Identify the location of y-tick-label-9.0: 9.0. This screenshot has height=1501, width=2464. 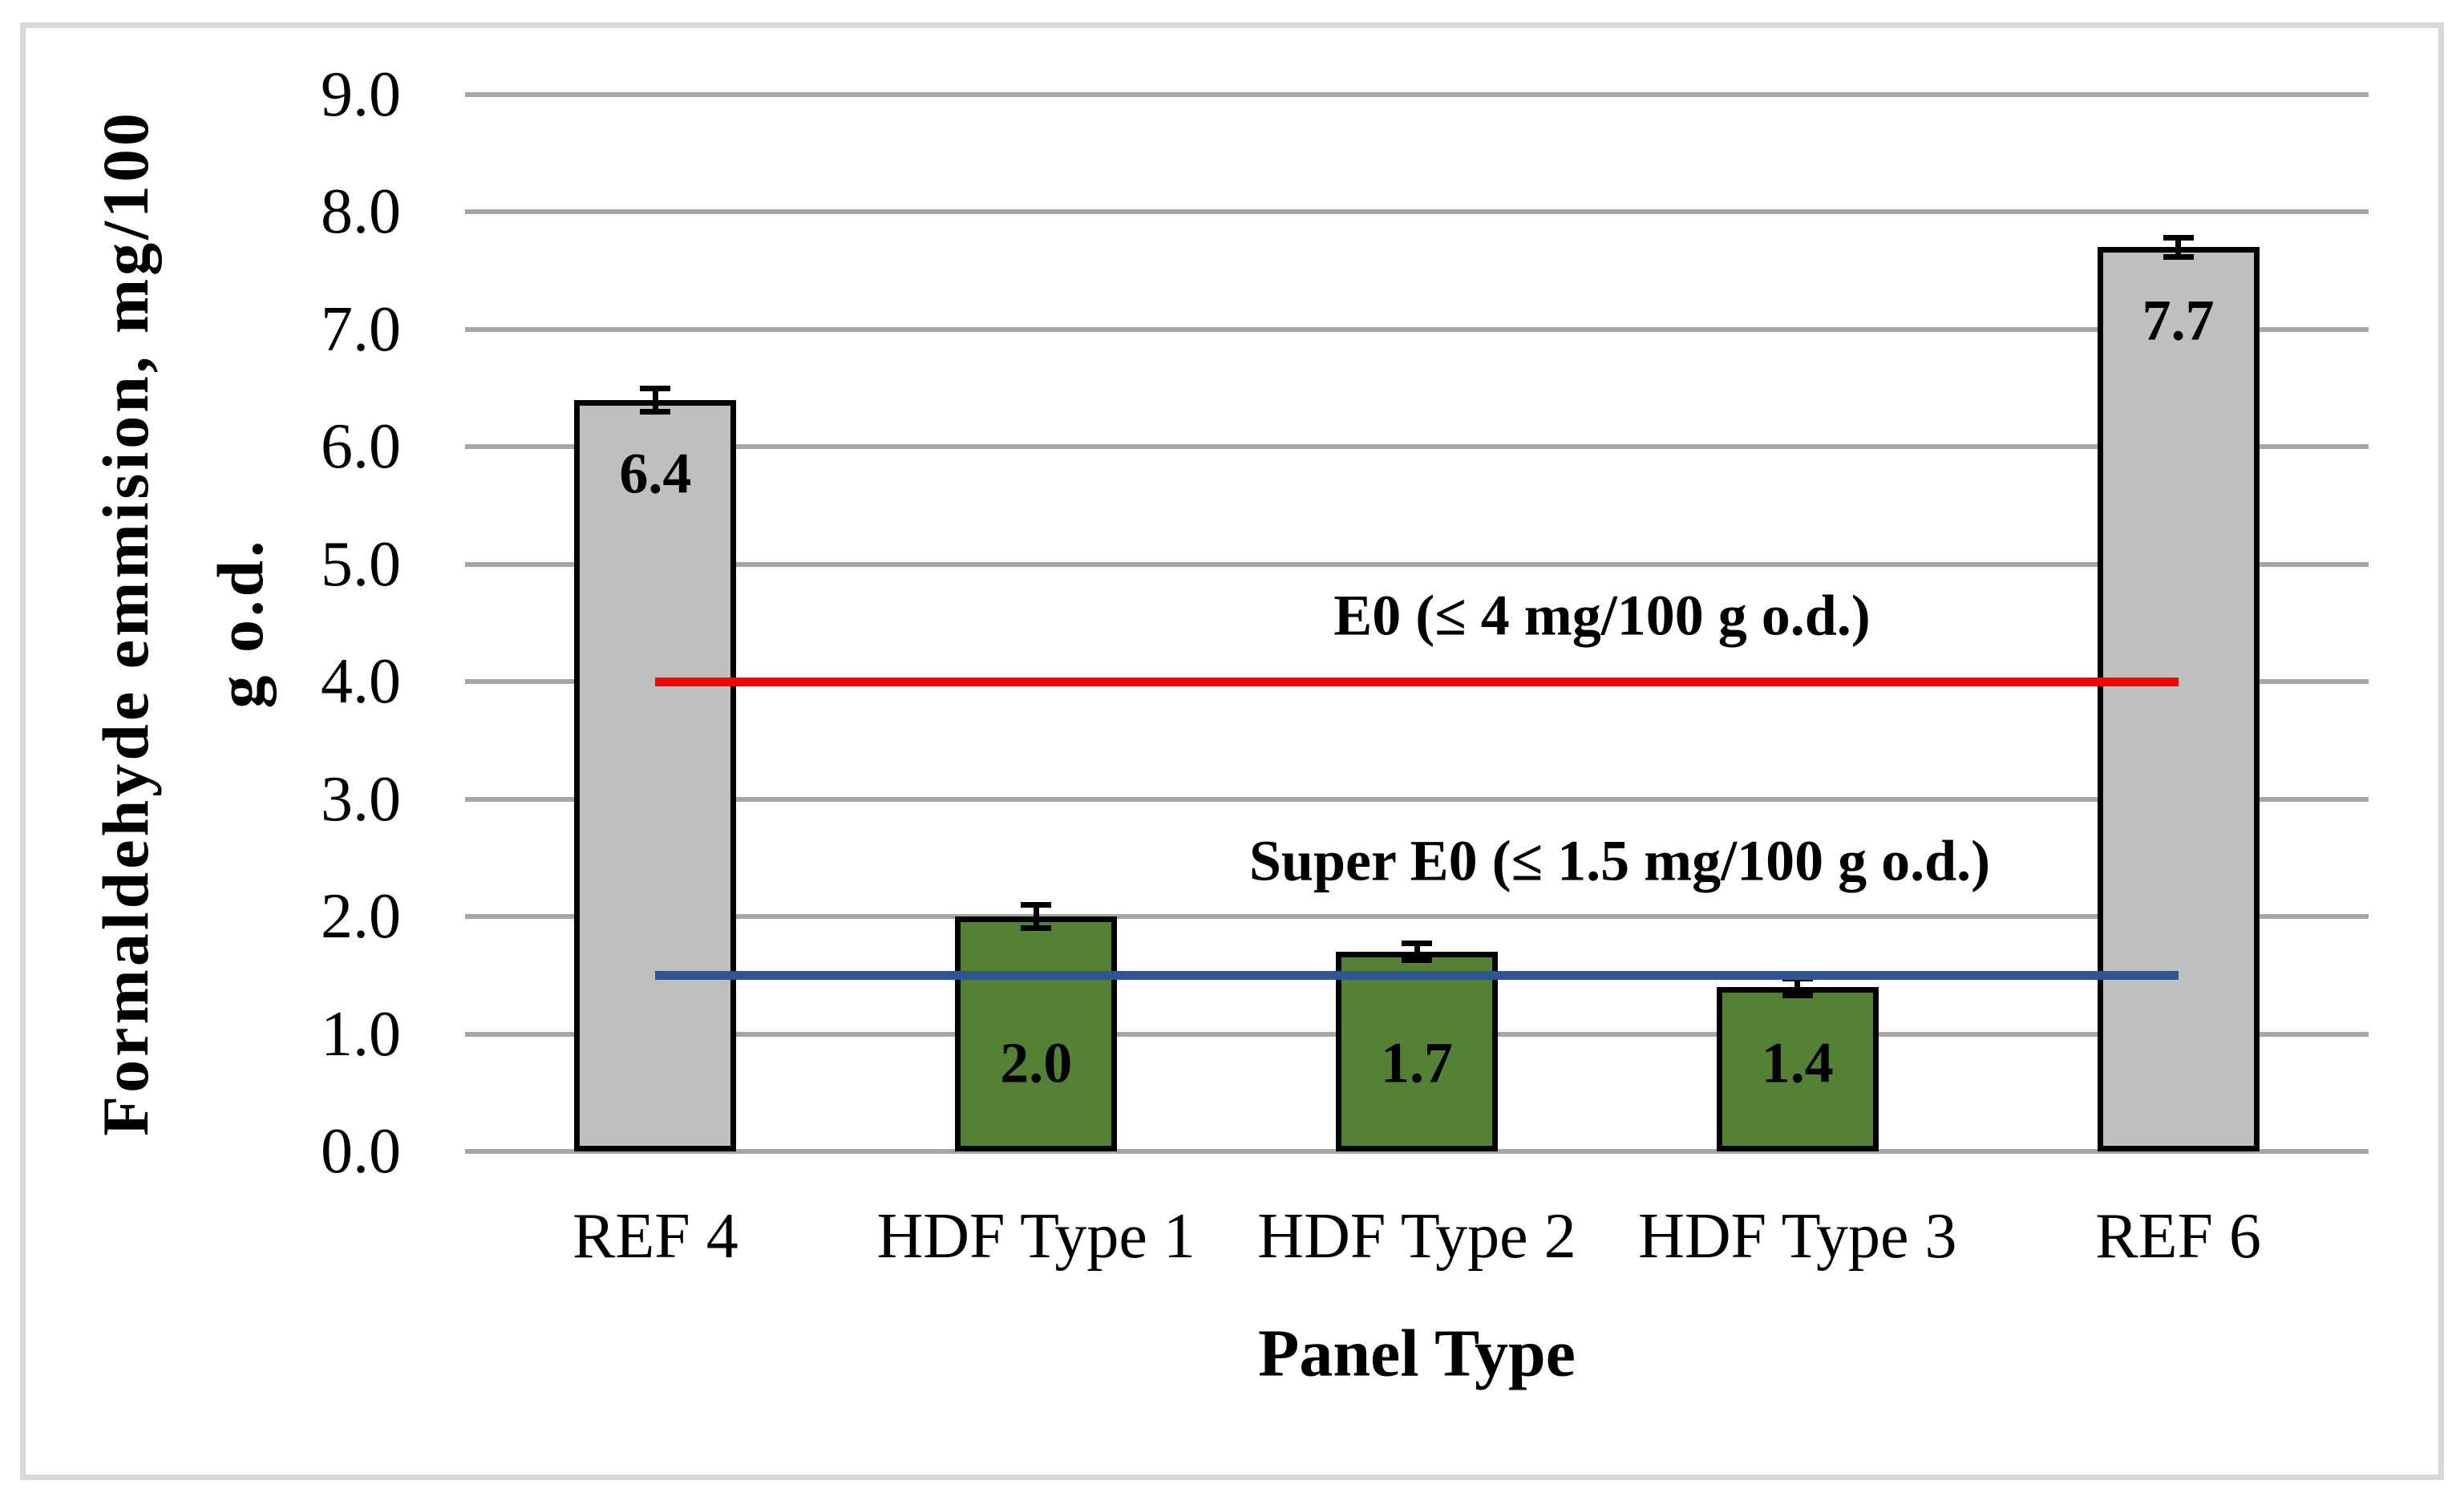
(361, 94).